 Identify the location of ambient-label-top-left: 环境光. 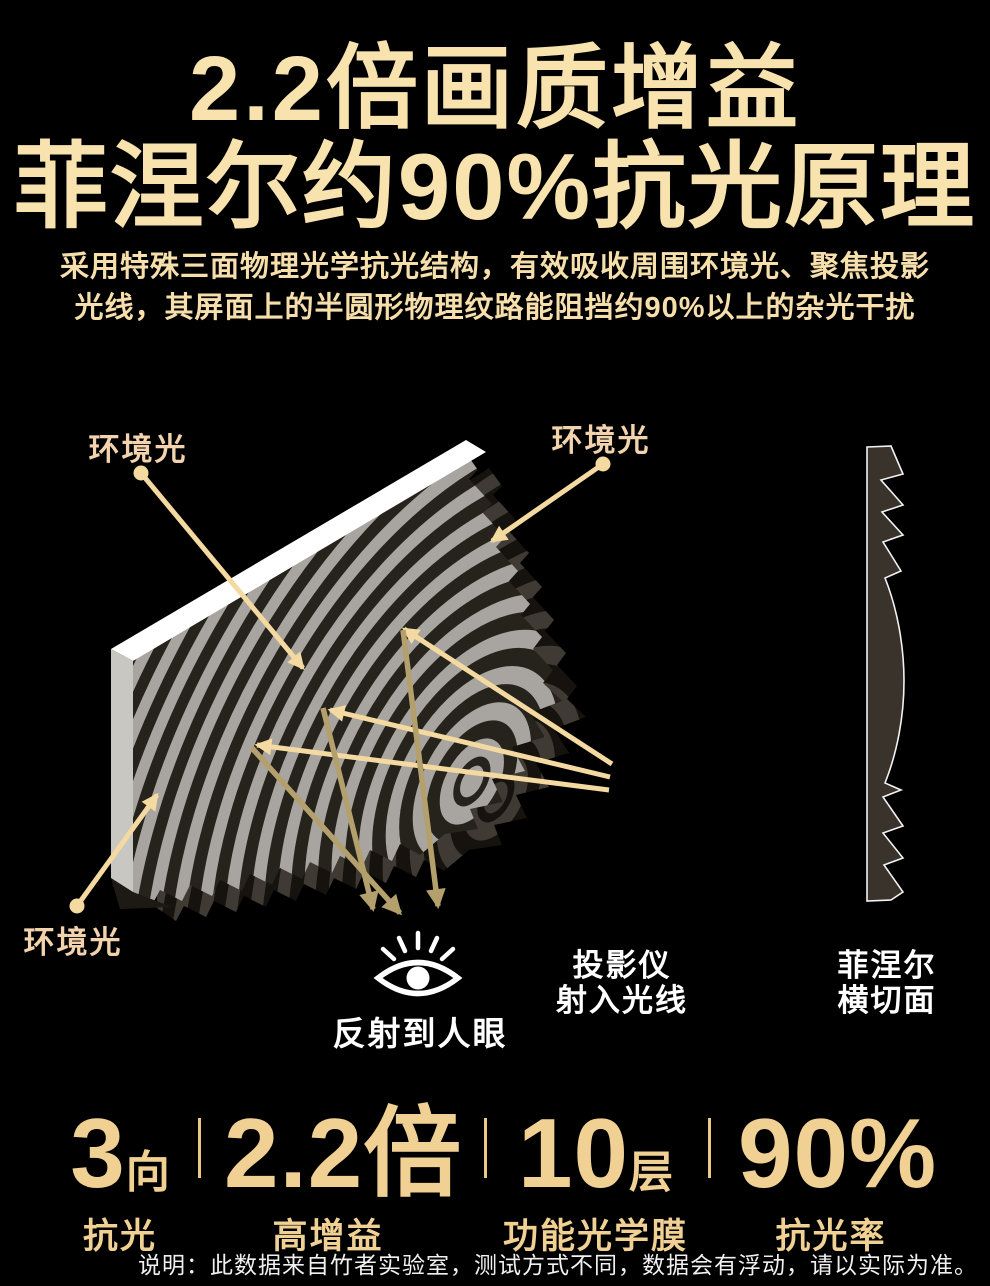
(138, 449).